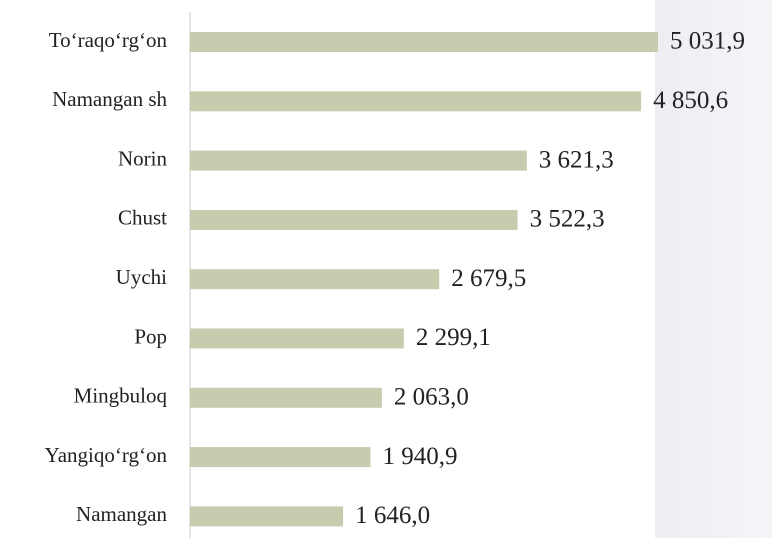 The width and height of the screenshot is (772, 538). What do you see at coordinates (707, 41) in the screenshot?
I see `value-label: 5 031,9` at bounding box center [707, 41].